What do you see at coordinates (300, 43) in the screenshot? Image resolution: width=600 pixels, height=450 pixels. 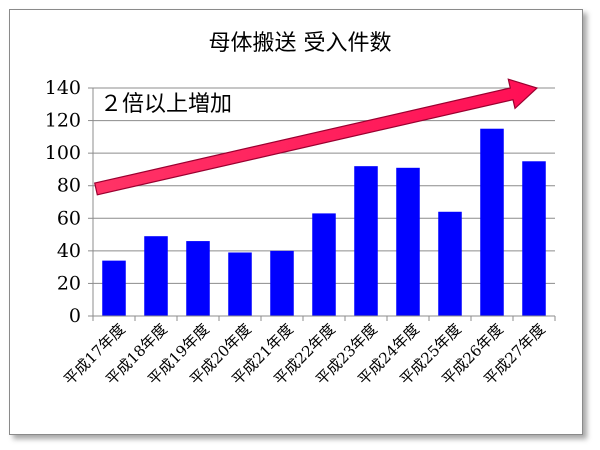 I see `chart-title: 母体搬送 受入件数` at bounding box center [300, 43].